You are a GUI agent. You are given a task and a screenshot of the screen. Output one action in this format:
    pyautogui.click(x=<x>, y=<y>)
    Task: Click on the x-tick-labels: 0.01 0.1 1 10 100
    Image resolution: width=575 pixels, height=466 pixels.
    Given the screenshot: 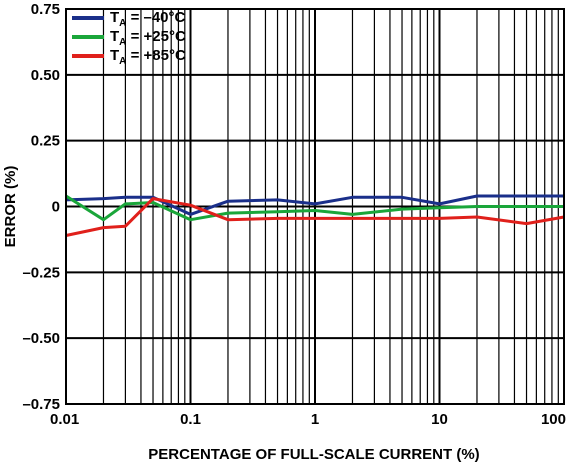 What is the action you would take?
    pyautogui.click(x=308, y=419)
    